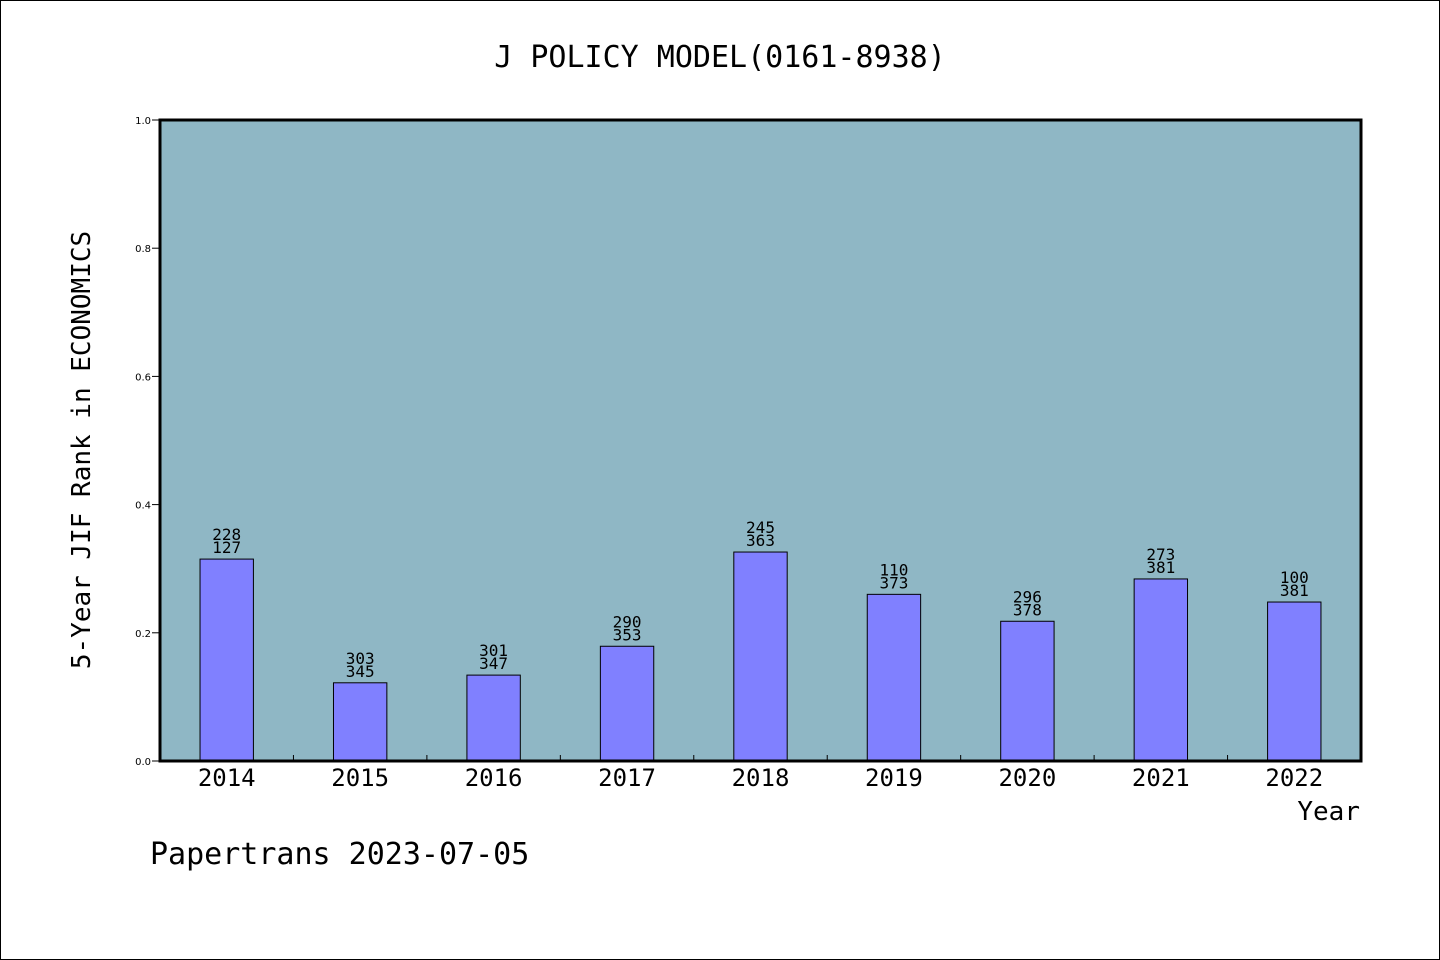 Image resolution: width=1440 pixels, height=960 pixels. I want to click on bar-label-bottom-2015: 345, so click(360, 671).